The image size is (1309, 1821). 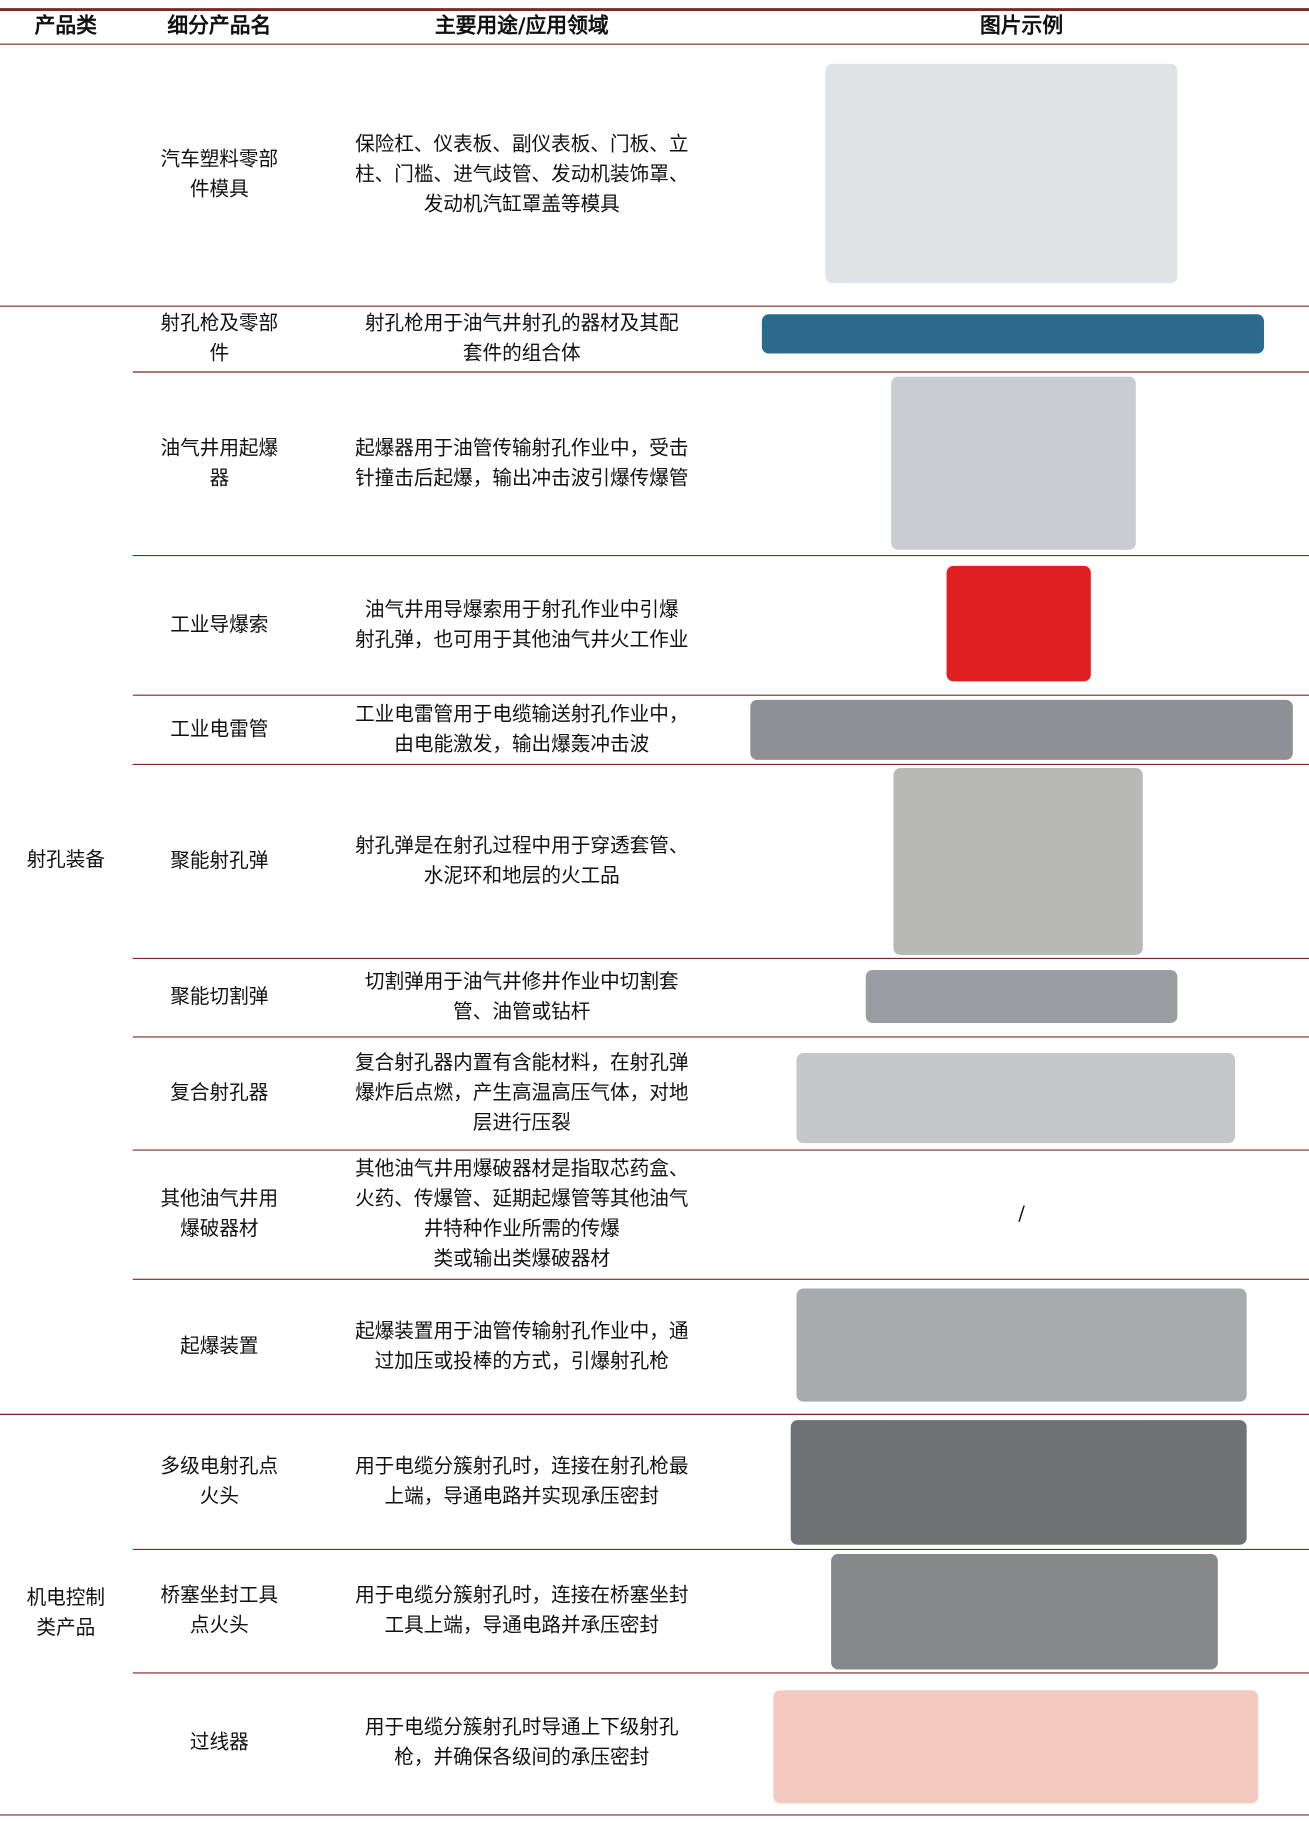 What do you see at coordinates (521, 1168) in the screenshot?
I see `usage-text: 其他油气井用爆破器材是指取芯药盒、` at bounding box center [521, 1168].